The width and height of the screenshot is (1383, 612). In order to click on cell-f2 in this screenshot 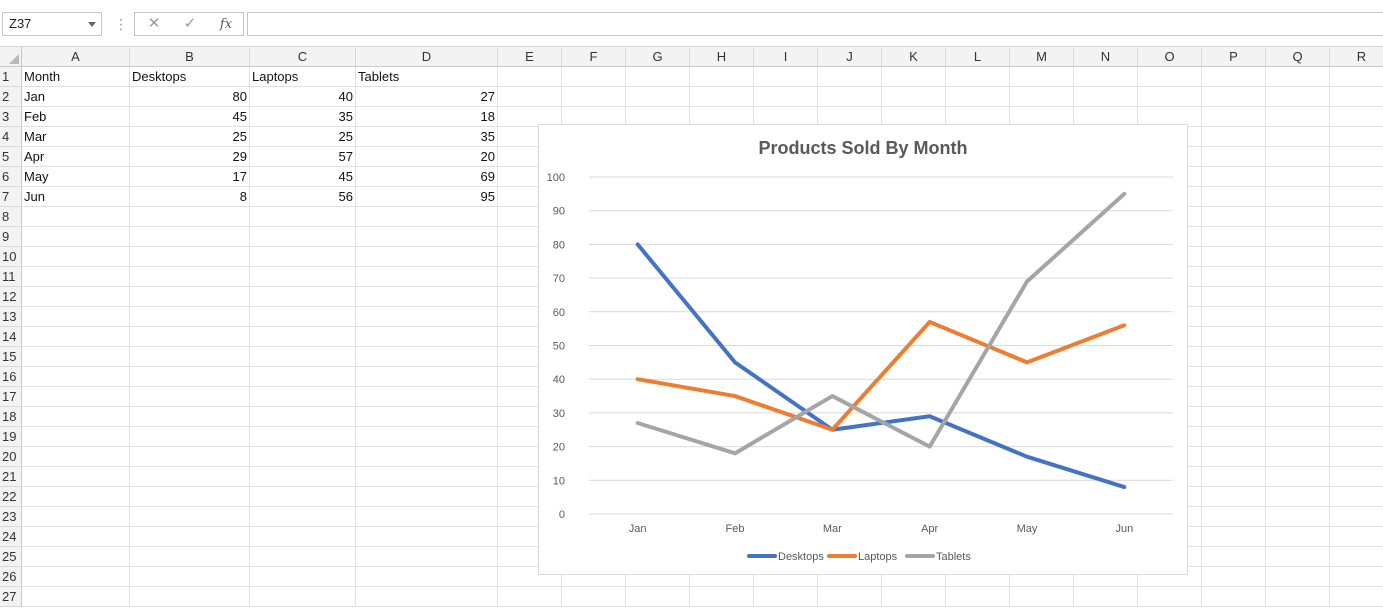, I will do `click(594, 97)`.